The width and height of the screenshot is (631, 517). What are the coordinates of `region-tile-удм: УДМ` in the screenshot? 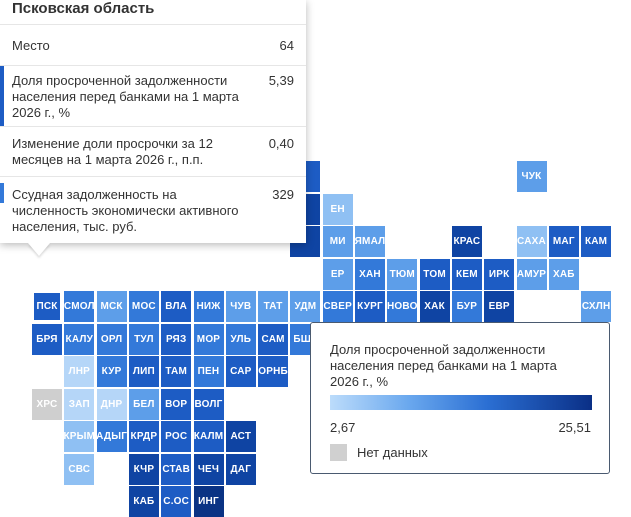 It's located at (305, 306).